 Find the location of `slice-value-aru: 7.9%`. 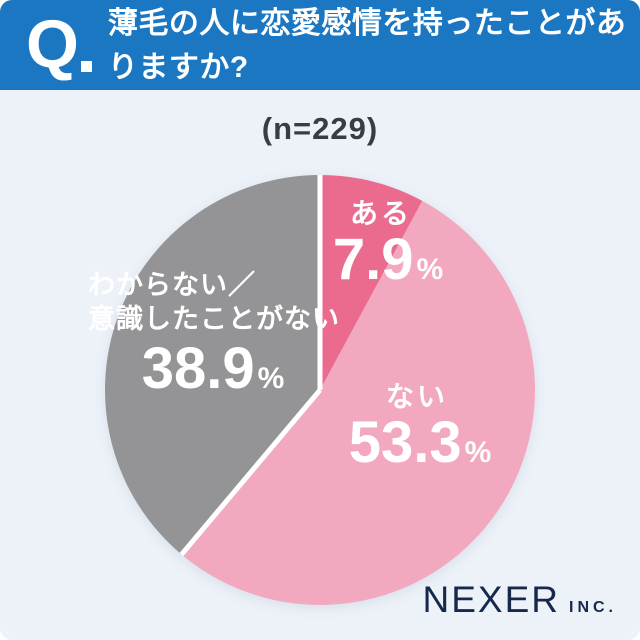

slice-value-aru: 7.9% is located at coordinates (388, 267).